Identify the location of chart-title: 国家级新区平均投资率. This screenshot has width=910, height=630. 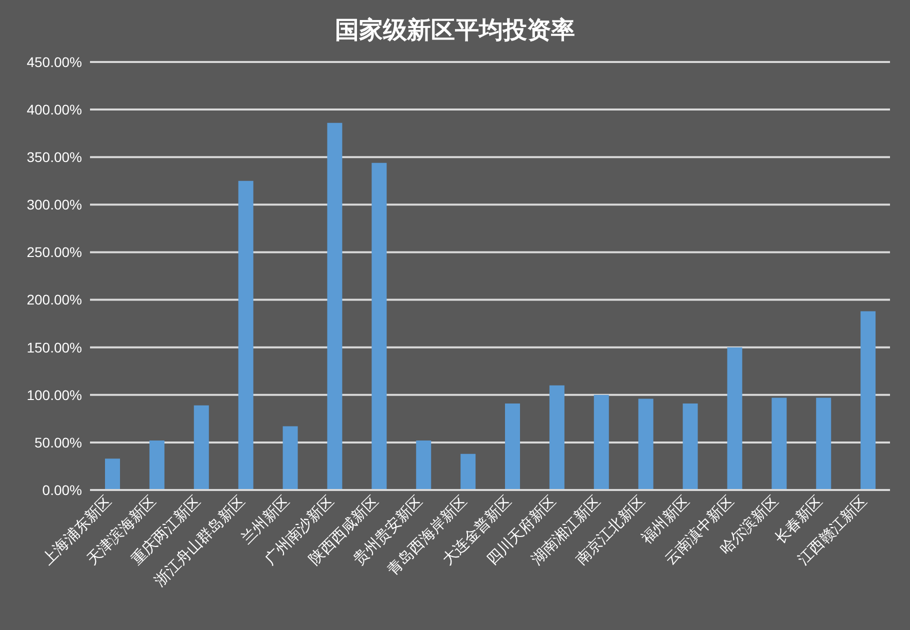
(455, 30).